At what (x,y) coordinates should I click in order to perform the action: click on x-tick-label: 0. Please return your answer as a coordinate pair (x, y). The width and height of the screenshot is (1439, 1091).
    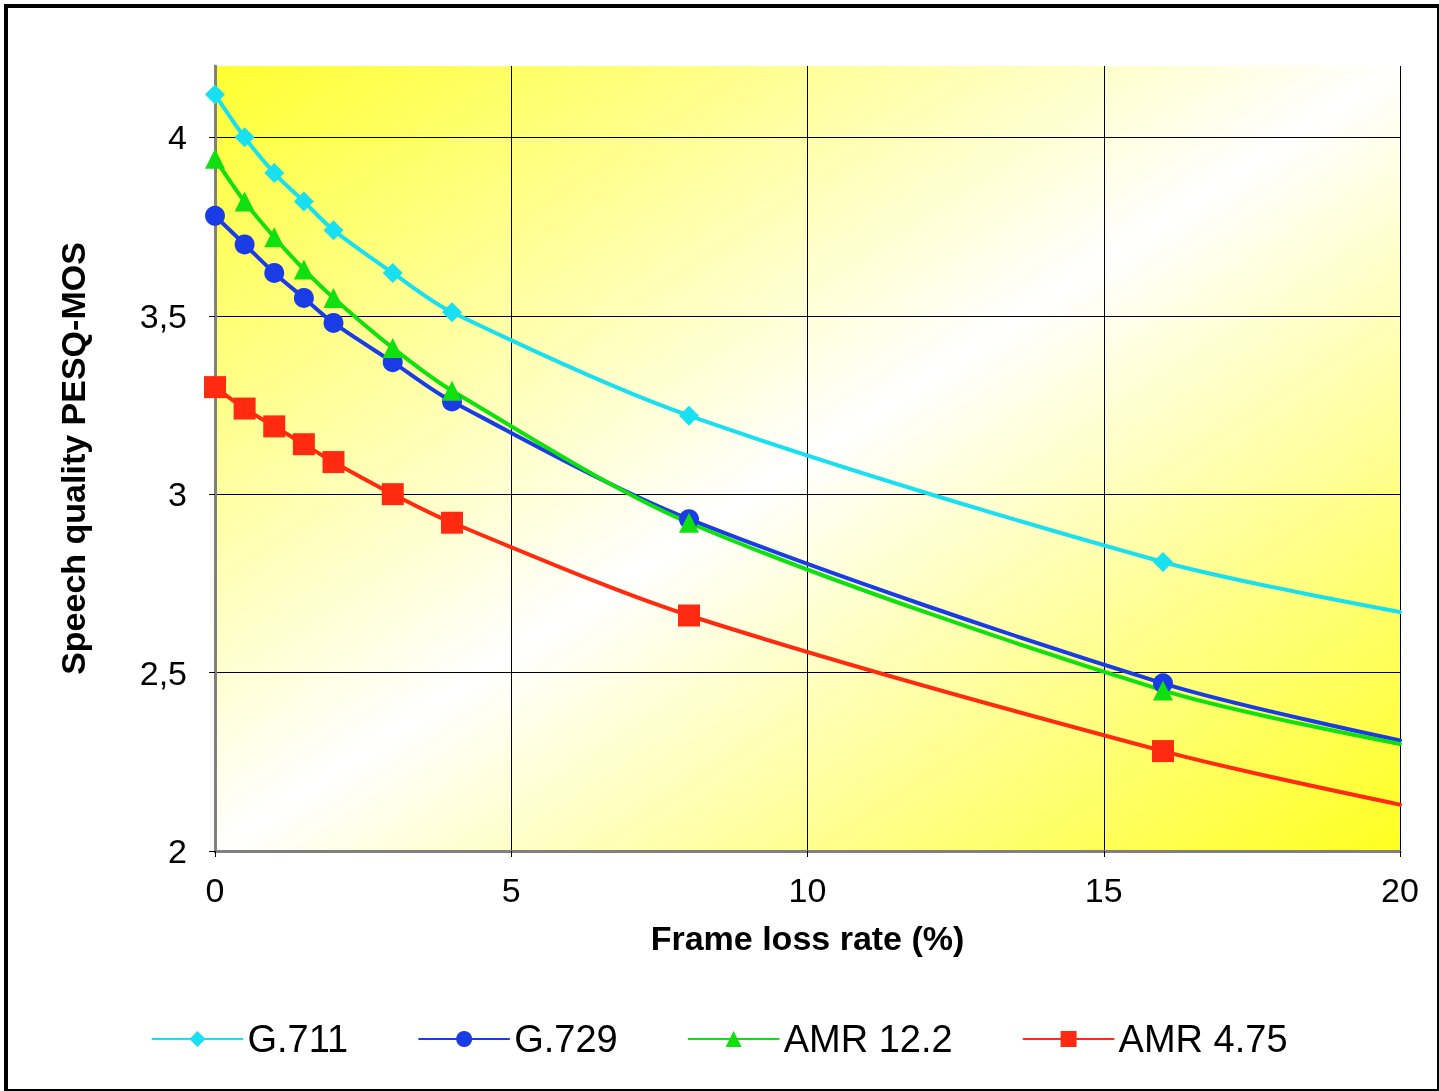
    Looking at the image, I should click on (215, 890).